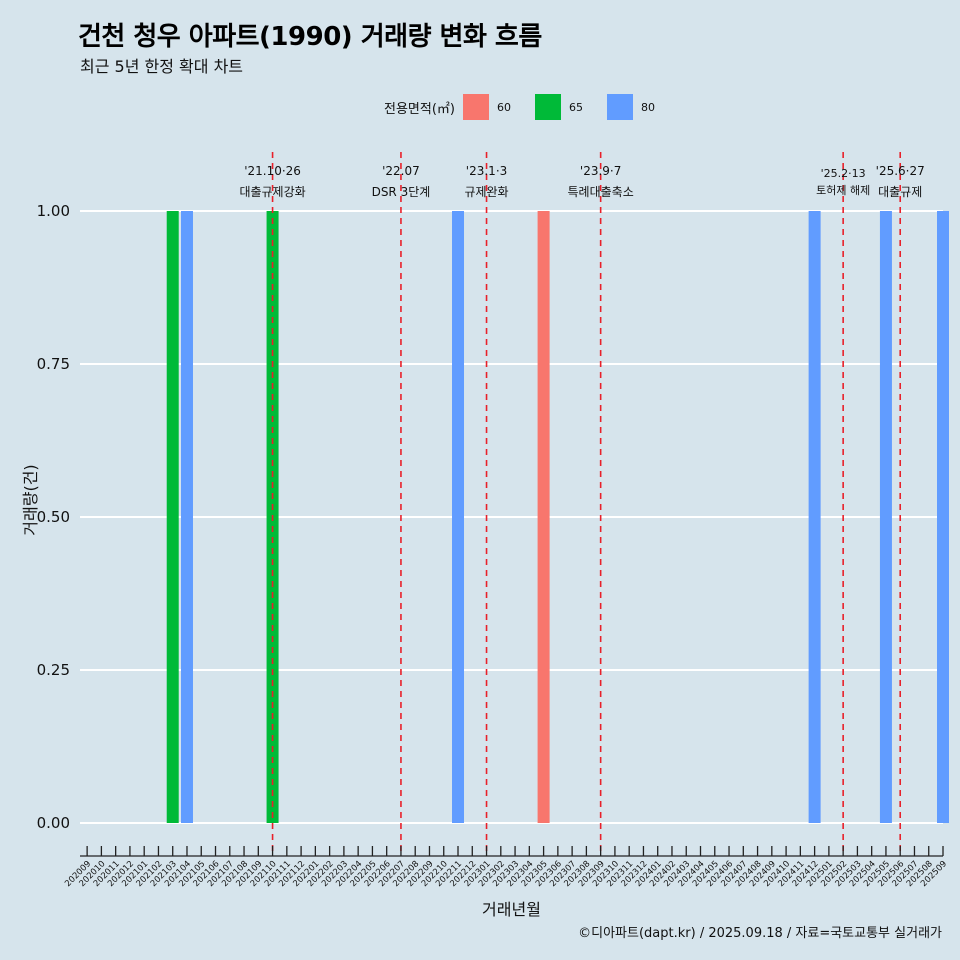  What do you see at coordinates (843, 190) in the screenshot?
I see `event-desc-label: 토허제 해제` at bounding box center [843, 190].